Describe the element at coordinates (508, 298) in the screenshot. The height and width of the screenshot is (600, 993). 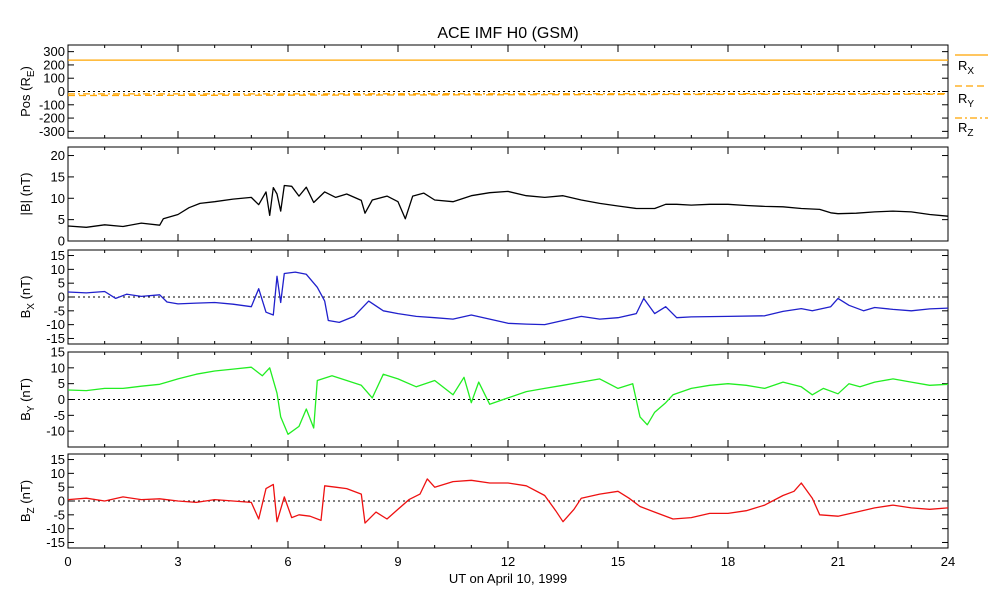
I see `series-line-bx` at that location.